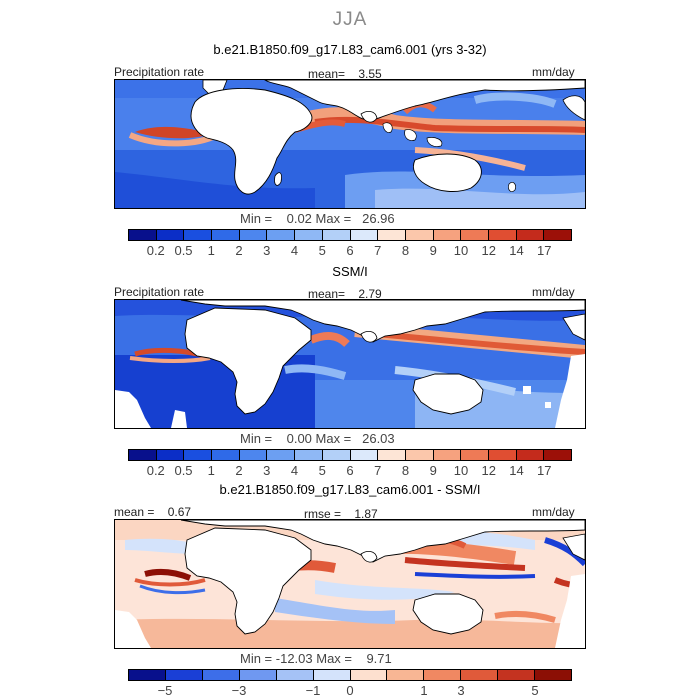 This screenshot has width=700, height=700. Describe the element at coordinates (405, 470) in the screenshot. I see `panel2-tick: 8` at that location.